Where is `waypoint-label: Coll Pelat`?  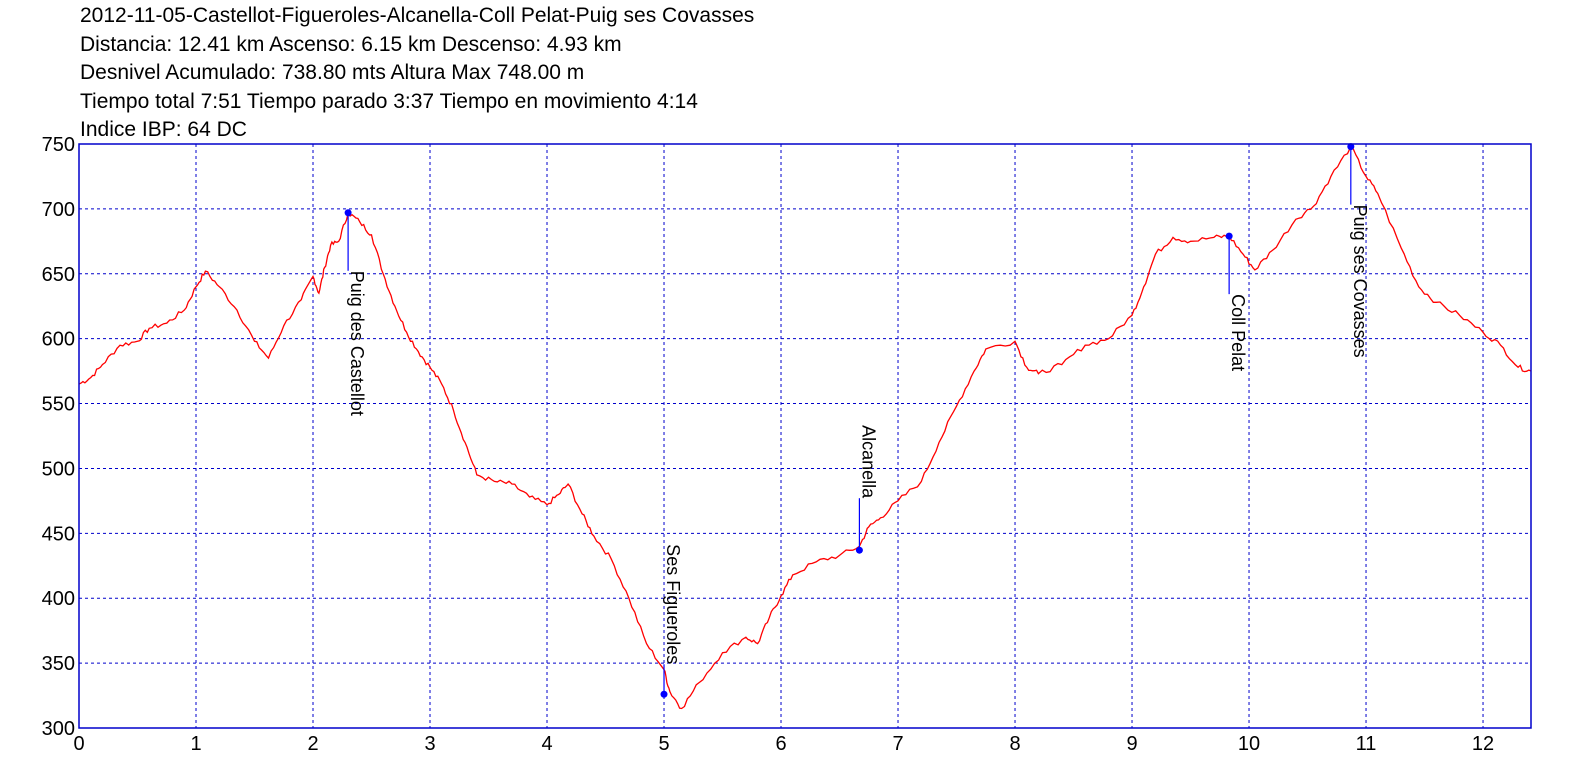
waypoint-label: Coll Pelat is located at coordinates (1238, 332).